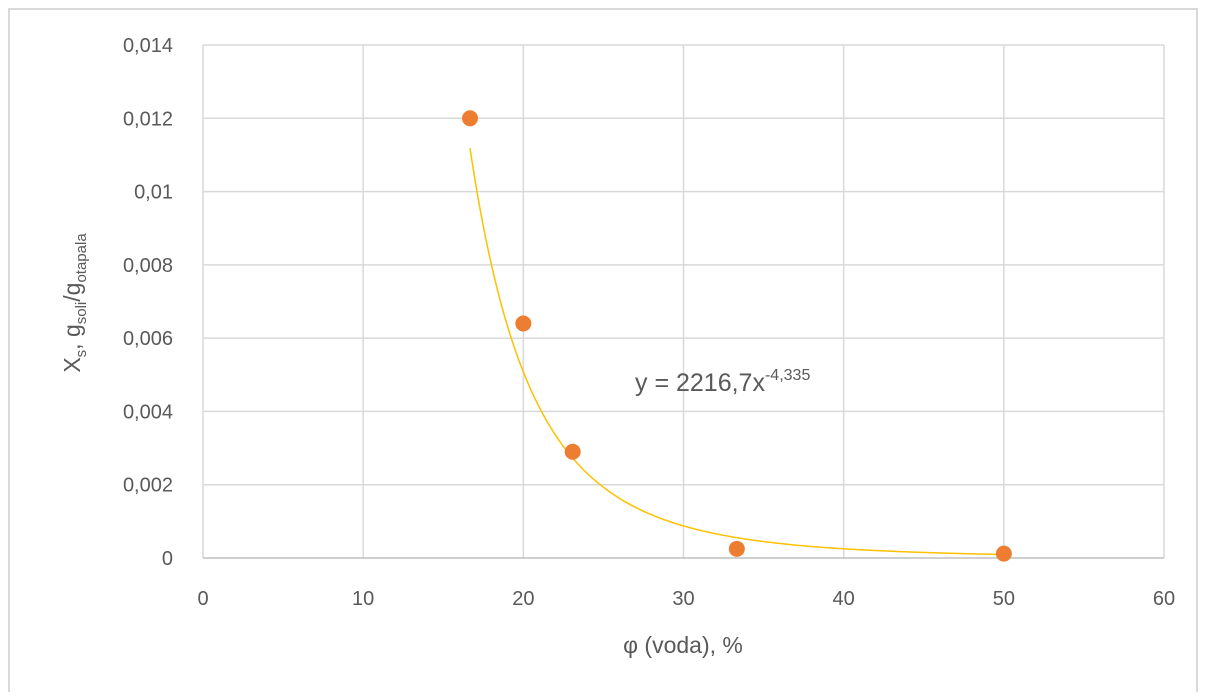 The width and height of the screenshot is (1205, 699). What do you see at coordinates (683, 599) in the screenshot?
I see `x-tick-label: 30` at bounding box center [683, 599].